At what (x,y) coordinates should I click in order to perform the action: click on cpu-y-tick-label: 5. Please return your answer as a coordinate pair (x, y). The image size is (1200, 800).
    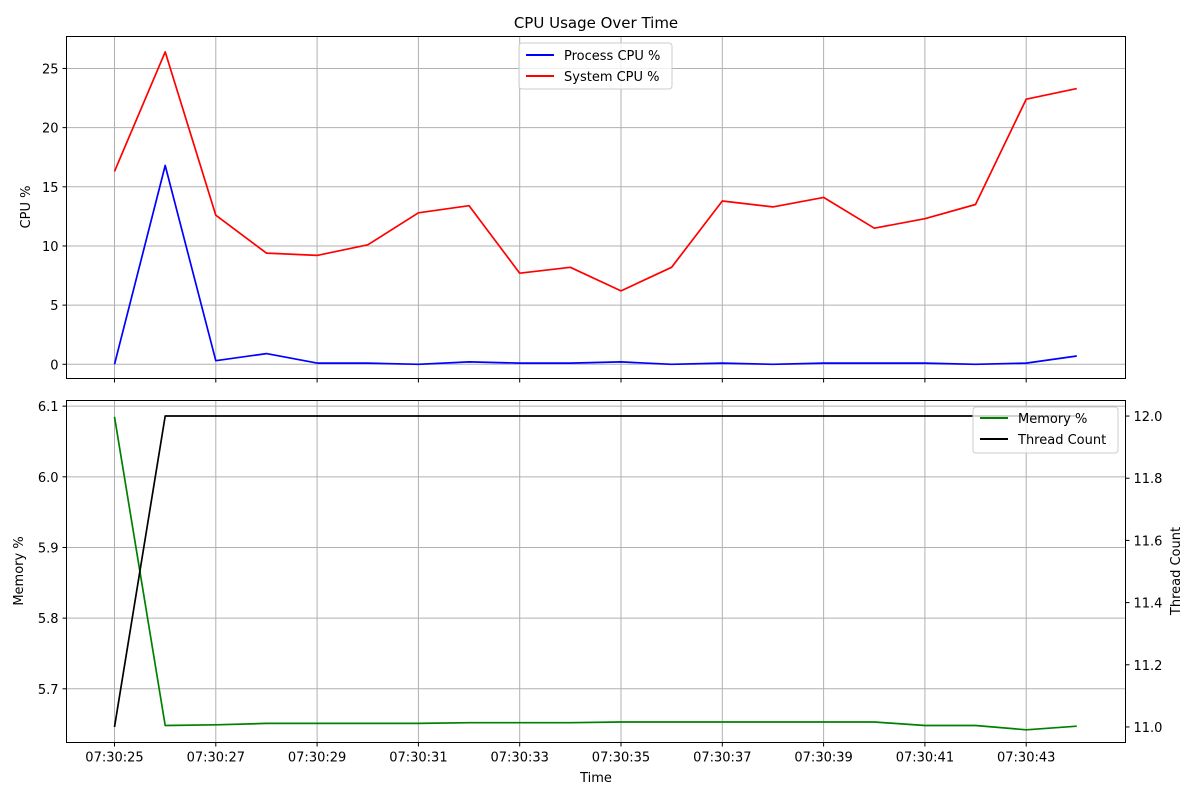
    Looking at the image, I should click on (54, 306).